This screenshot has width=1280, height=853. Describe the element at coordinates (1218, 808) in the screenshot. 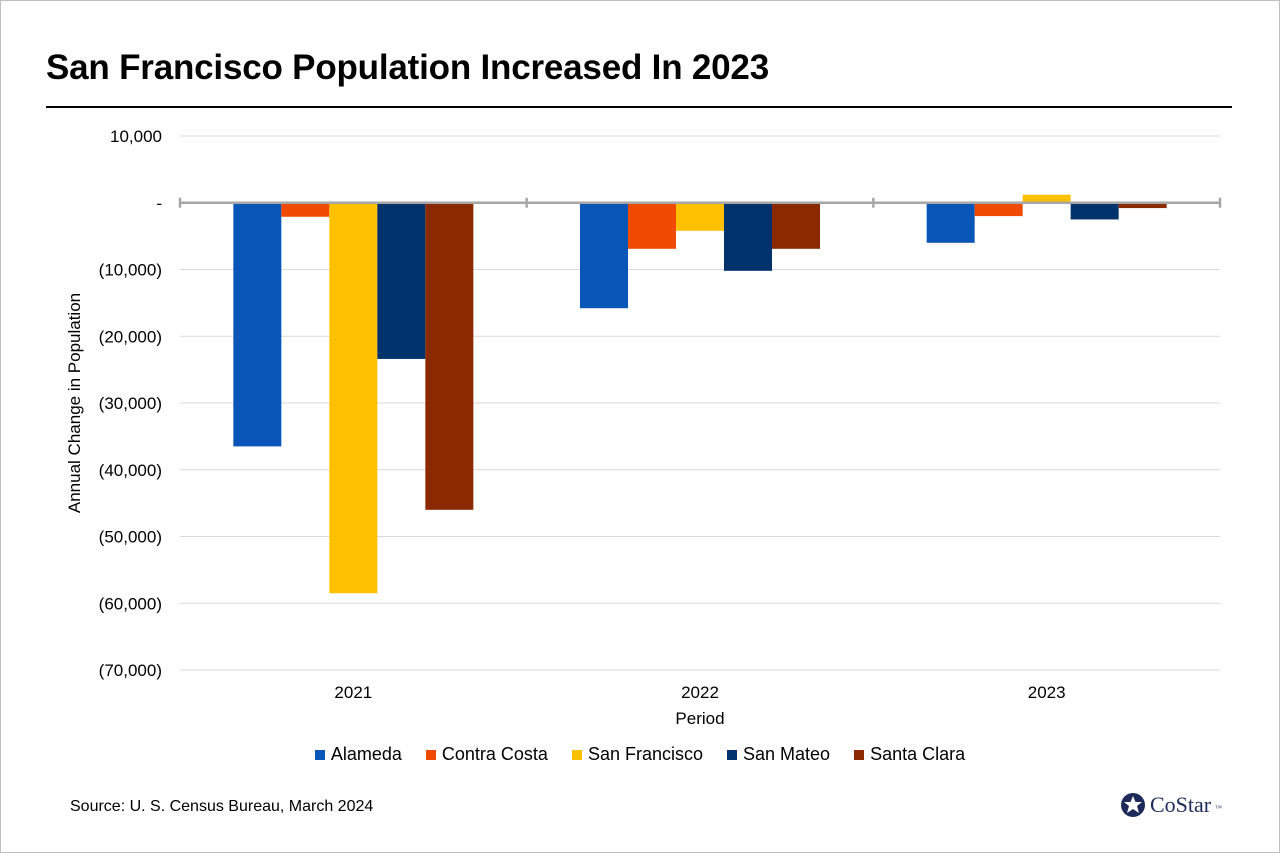

I see `logo-tm: ™` at that location.